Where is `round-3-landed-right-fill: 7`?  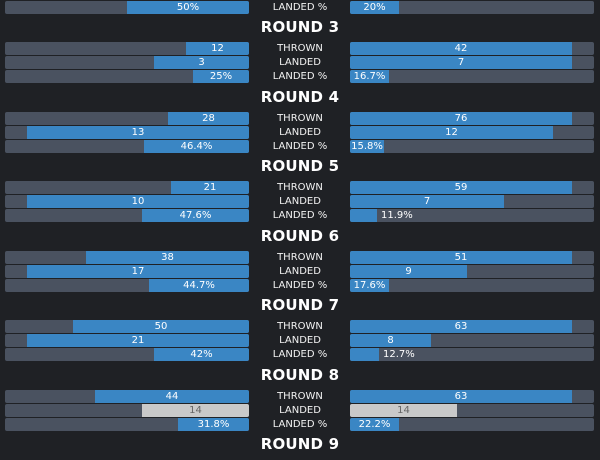 round-3-landed-right-fill: 7 is located at coordinates (461, 62).